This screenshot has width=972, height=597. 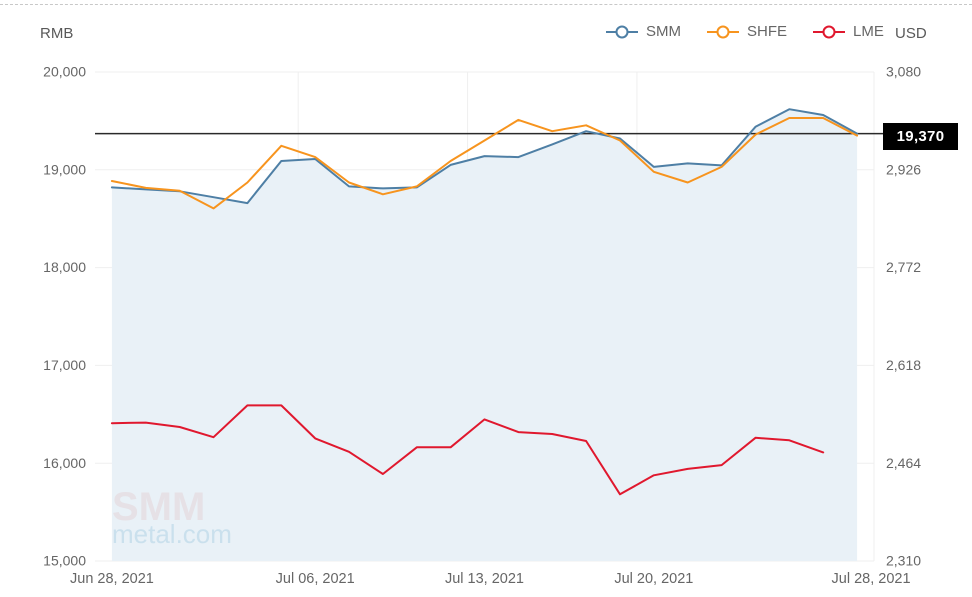 What do you see at coordinates (868, 31) in the screenshot?
I see `legend-label: LME` at bounding box center [868, 31].